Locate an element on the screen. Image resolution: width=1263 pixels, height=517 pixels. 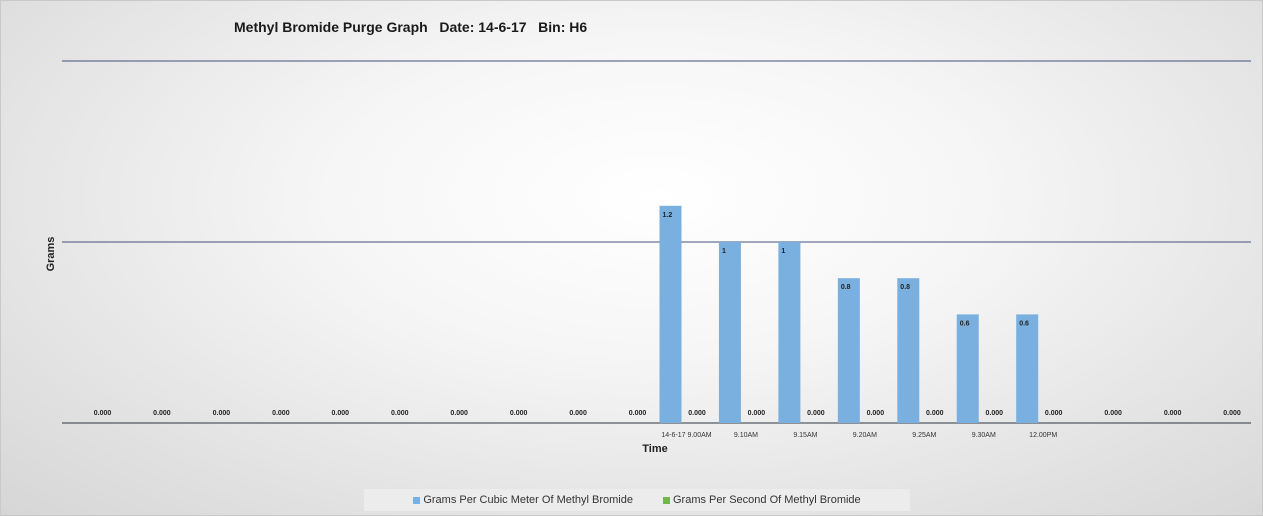
x-tick-label: 9.20AM is located at coordinates (865, 435).